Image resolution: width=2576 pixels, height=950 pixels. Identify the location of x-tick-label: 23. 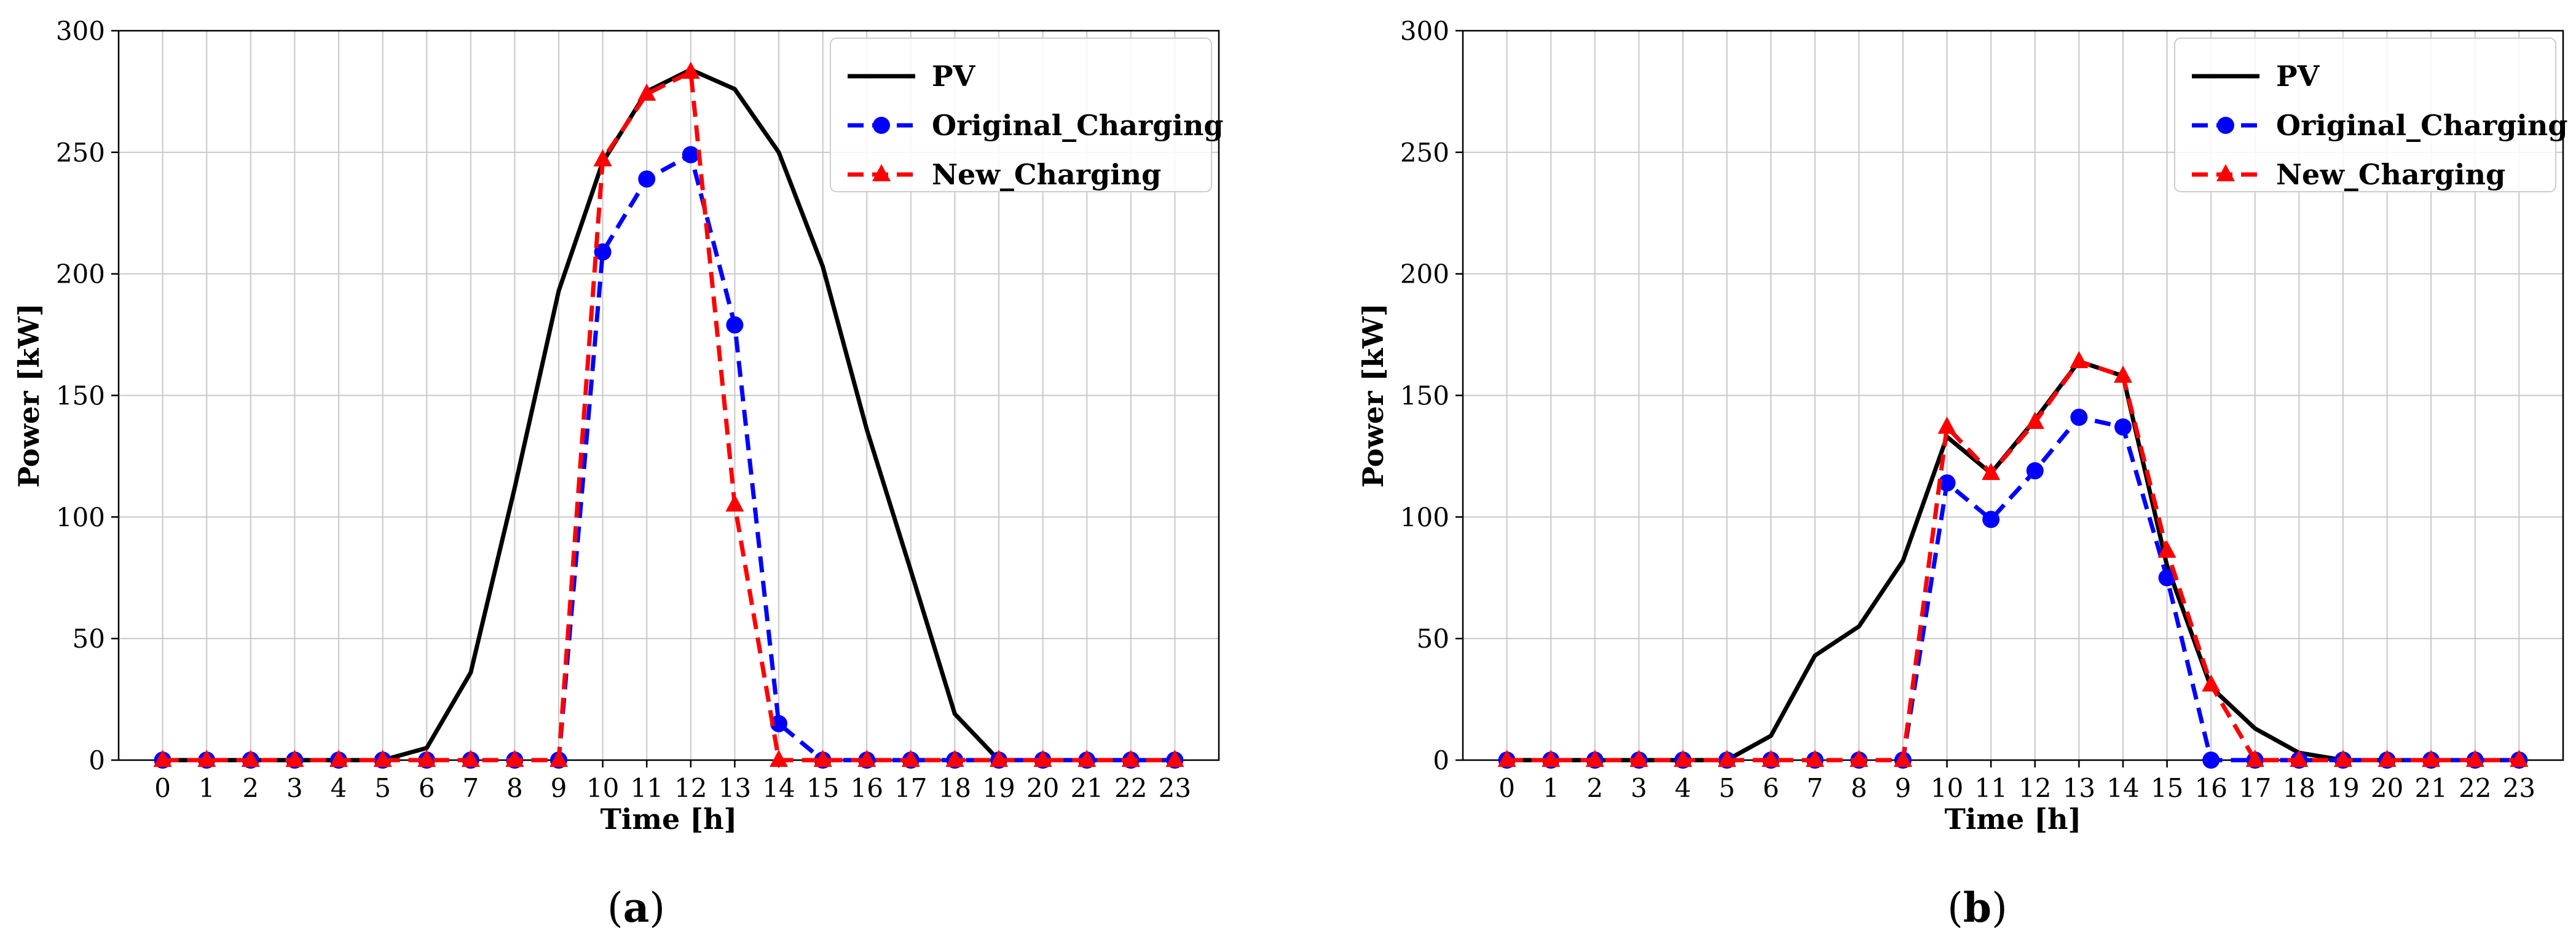
(2519, 788).